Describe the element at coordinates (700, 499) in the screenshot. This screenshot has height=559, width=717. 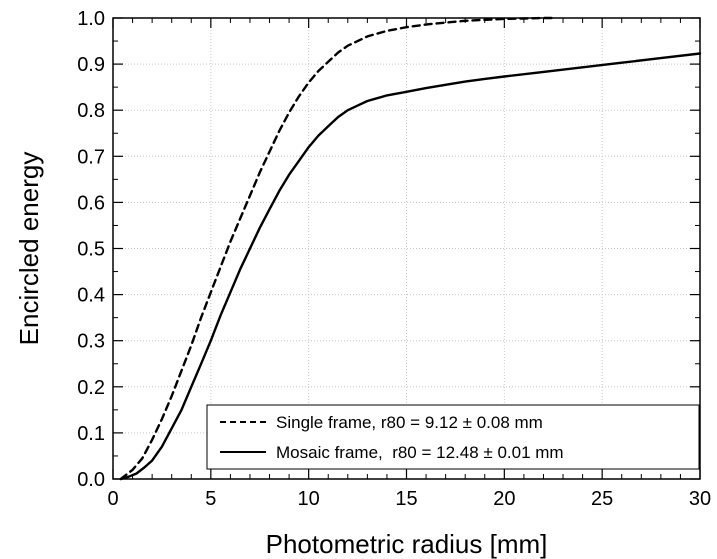
I see `x-tick-label: 30` at that location.